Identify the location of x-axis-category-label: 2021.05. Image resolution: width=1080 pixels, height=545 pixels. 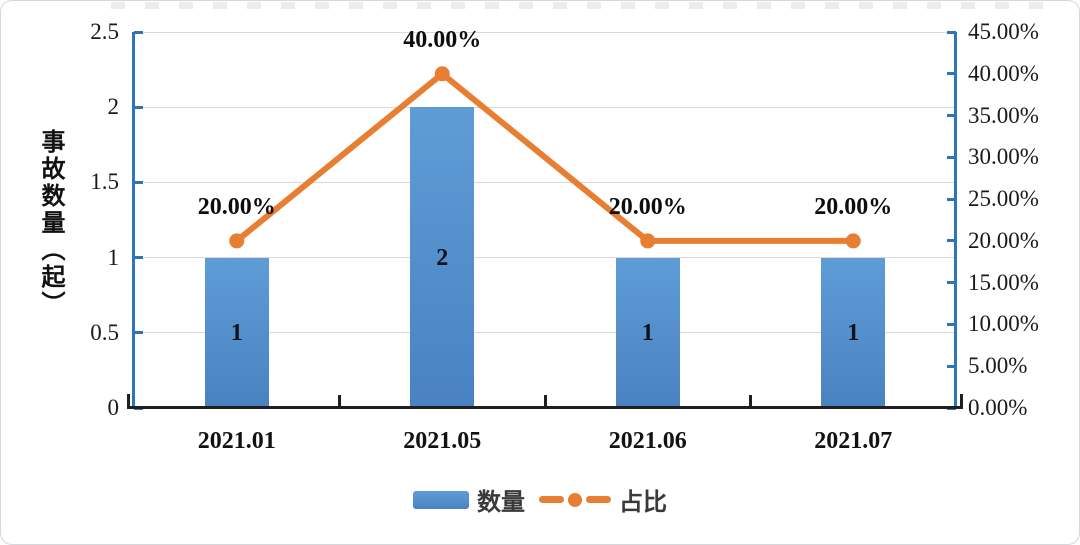
(442, 441).